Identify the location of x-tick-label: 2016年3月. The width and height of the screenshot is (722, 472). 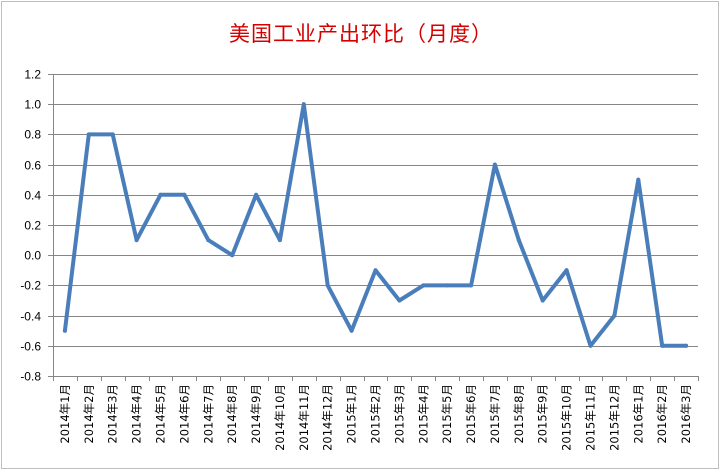
(686, 414).